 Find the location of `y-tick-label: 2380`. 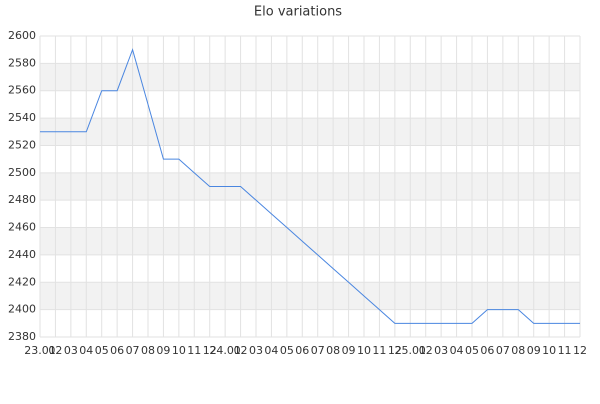

y-tick-label: 2380 is located at coordinates (22, 336).